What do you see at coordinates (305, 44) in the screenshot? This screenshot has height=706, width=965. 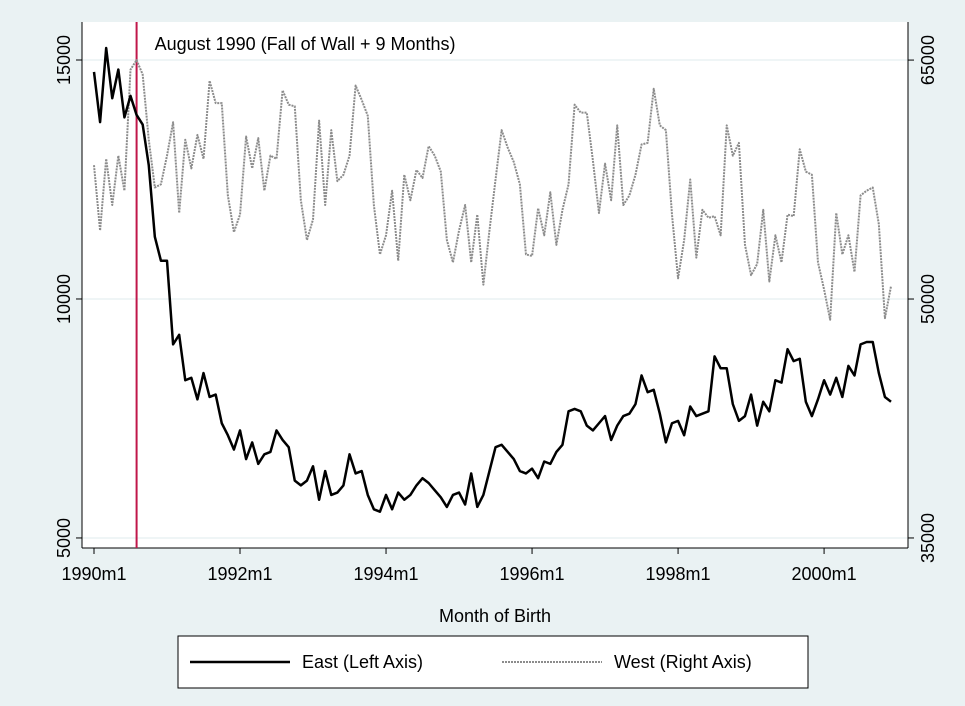 I see `annotation-text: August 1990 (Fall of Wall + 9 Months)` at bounding box center [305, 44].